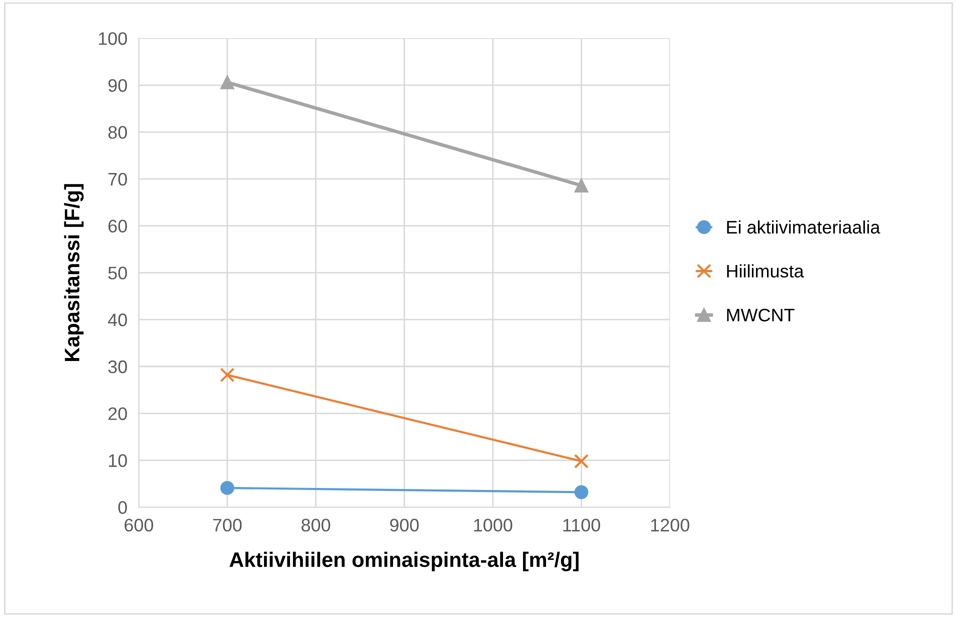 This screenshot has width=957, height=617. I want to click on y-tick-label: 60, so click(117, 226).